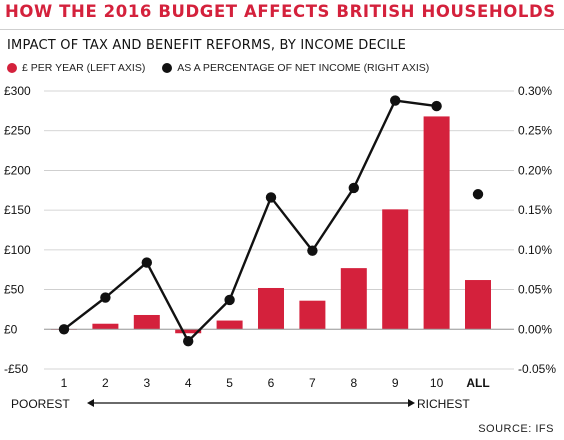 Image resolution: width=564 pixels, height=440 pixels. Describe the element at coordinates (64, 383) in the screenshot. I see `category-label: 1` at that location.